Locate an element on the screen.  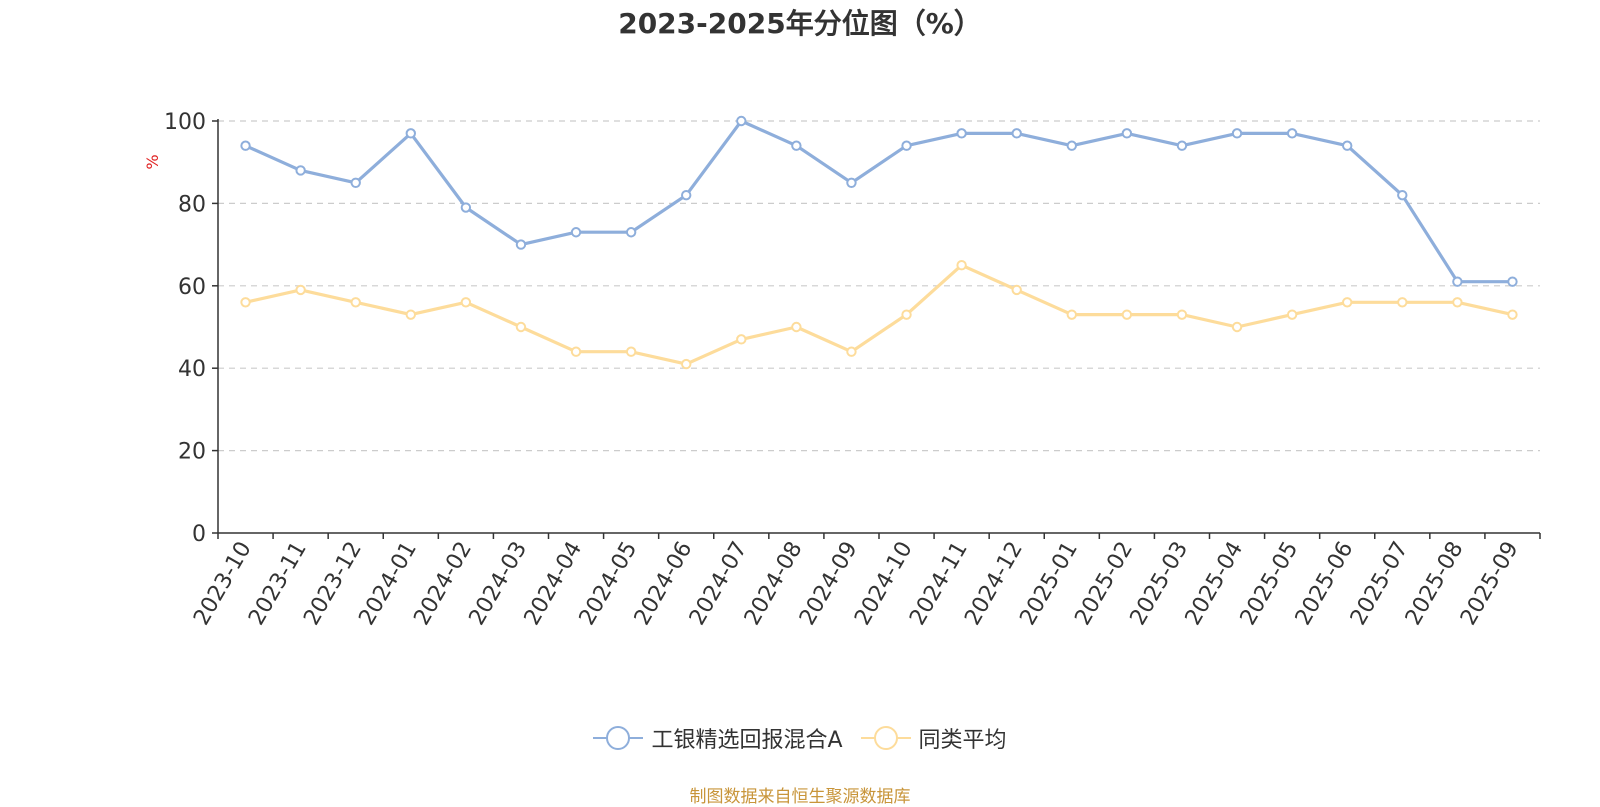
y-tick-label: 100 is located at coordinates (185, 122).